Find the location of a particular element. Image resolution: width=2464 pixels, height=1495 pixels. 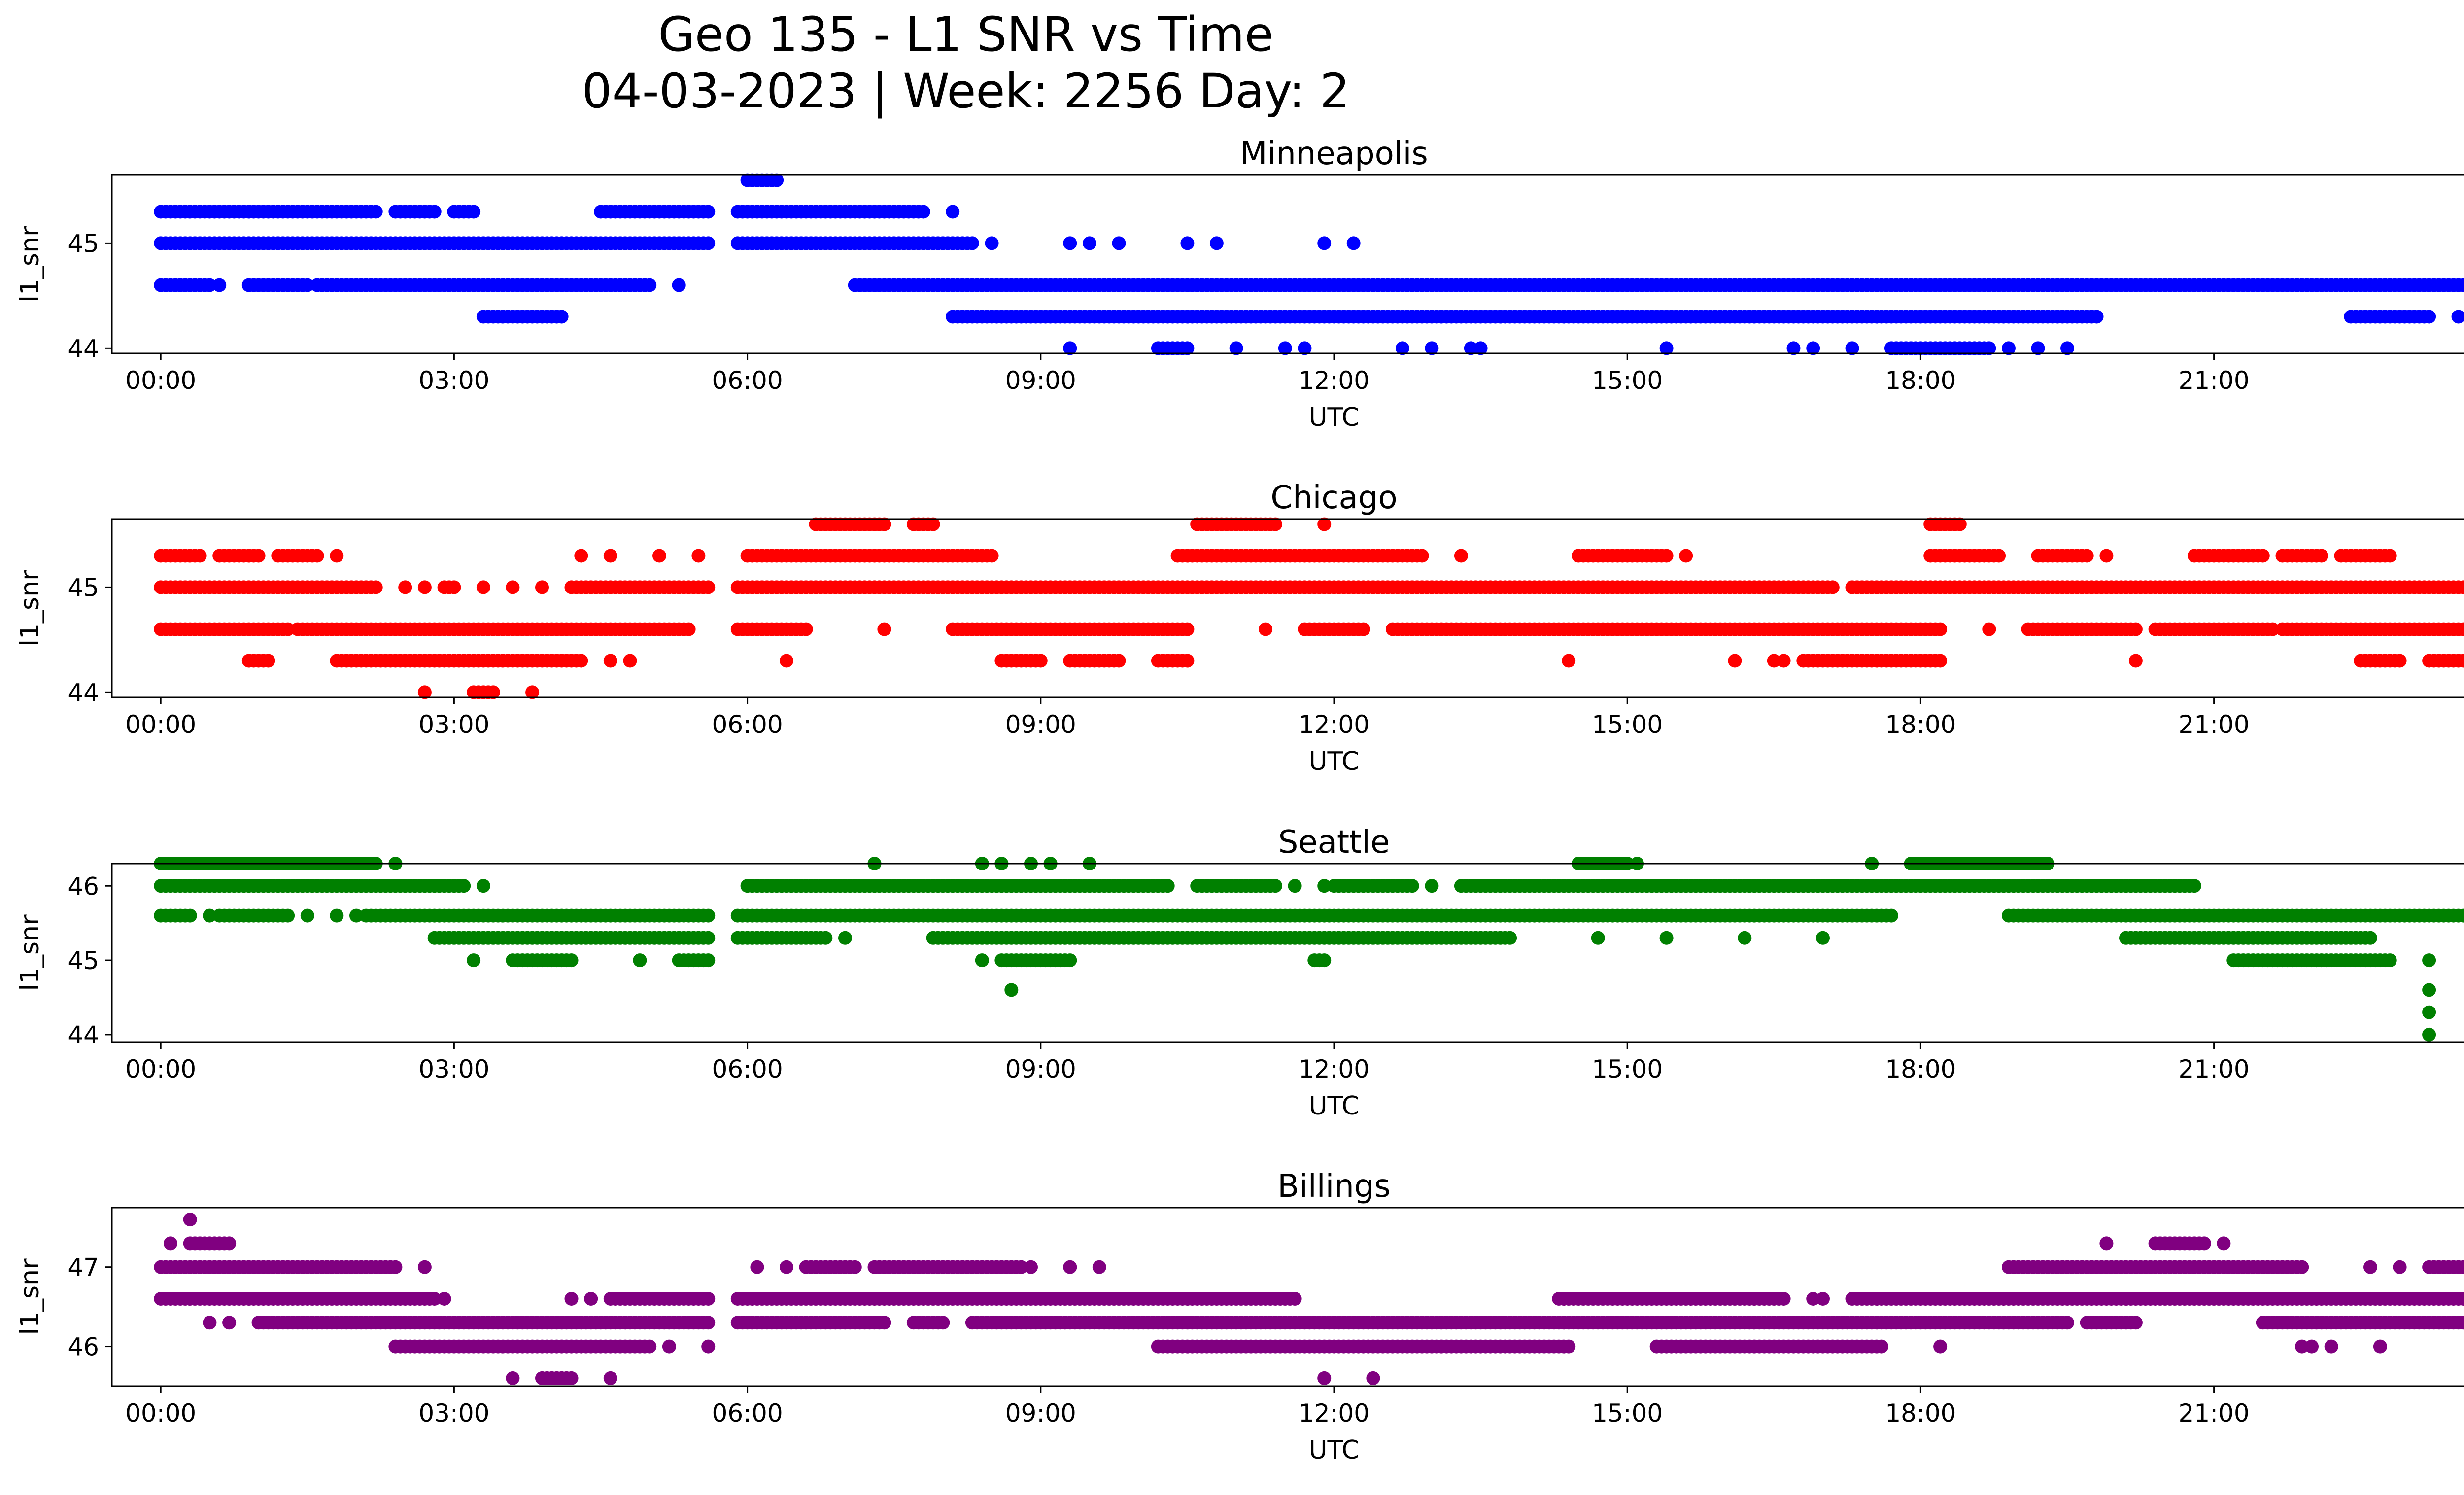

data-points is located at coordinates (1309, 264).